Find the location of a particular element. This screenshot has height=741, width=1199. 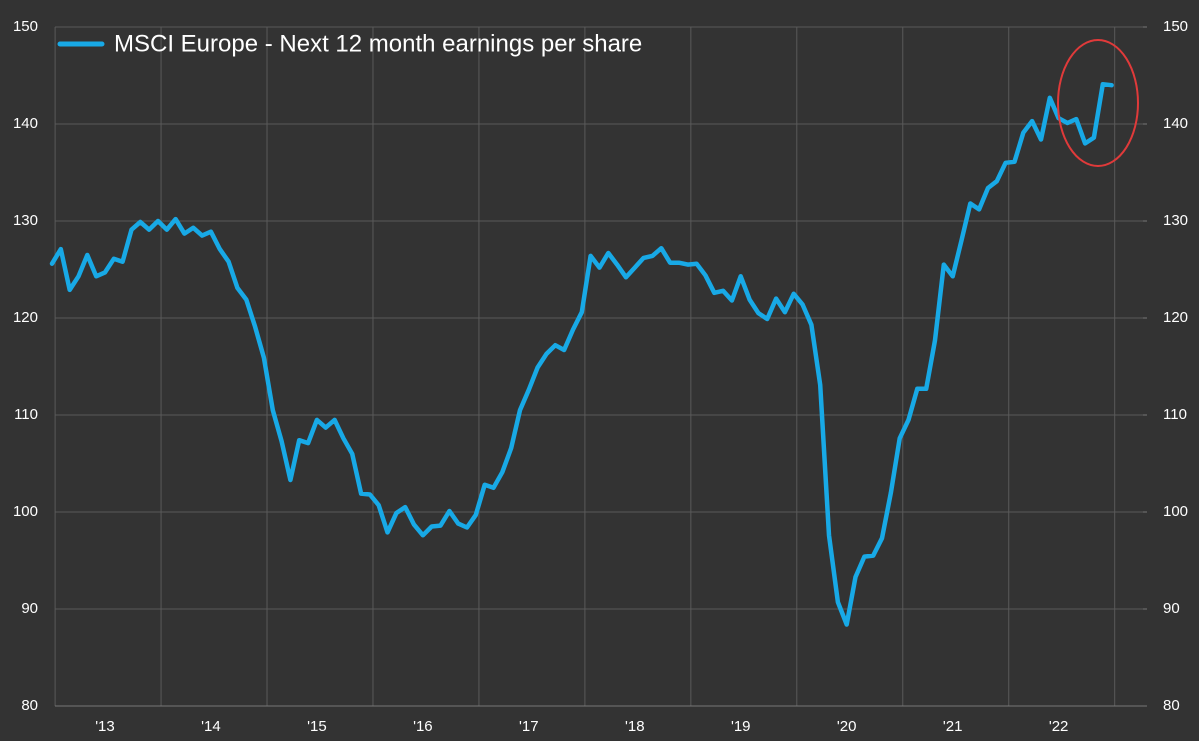

x-tick-label: '18 is located at coordinates (635, 726).